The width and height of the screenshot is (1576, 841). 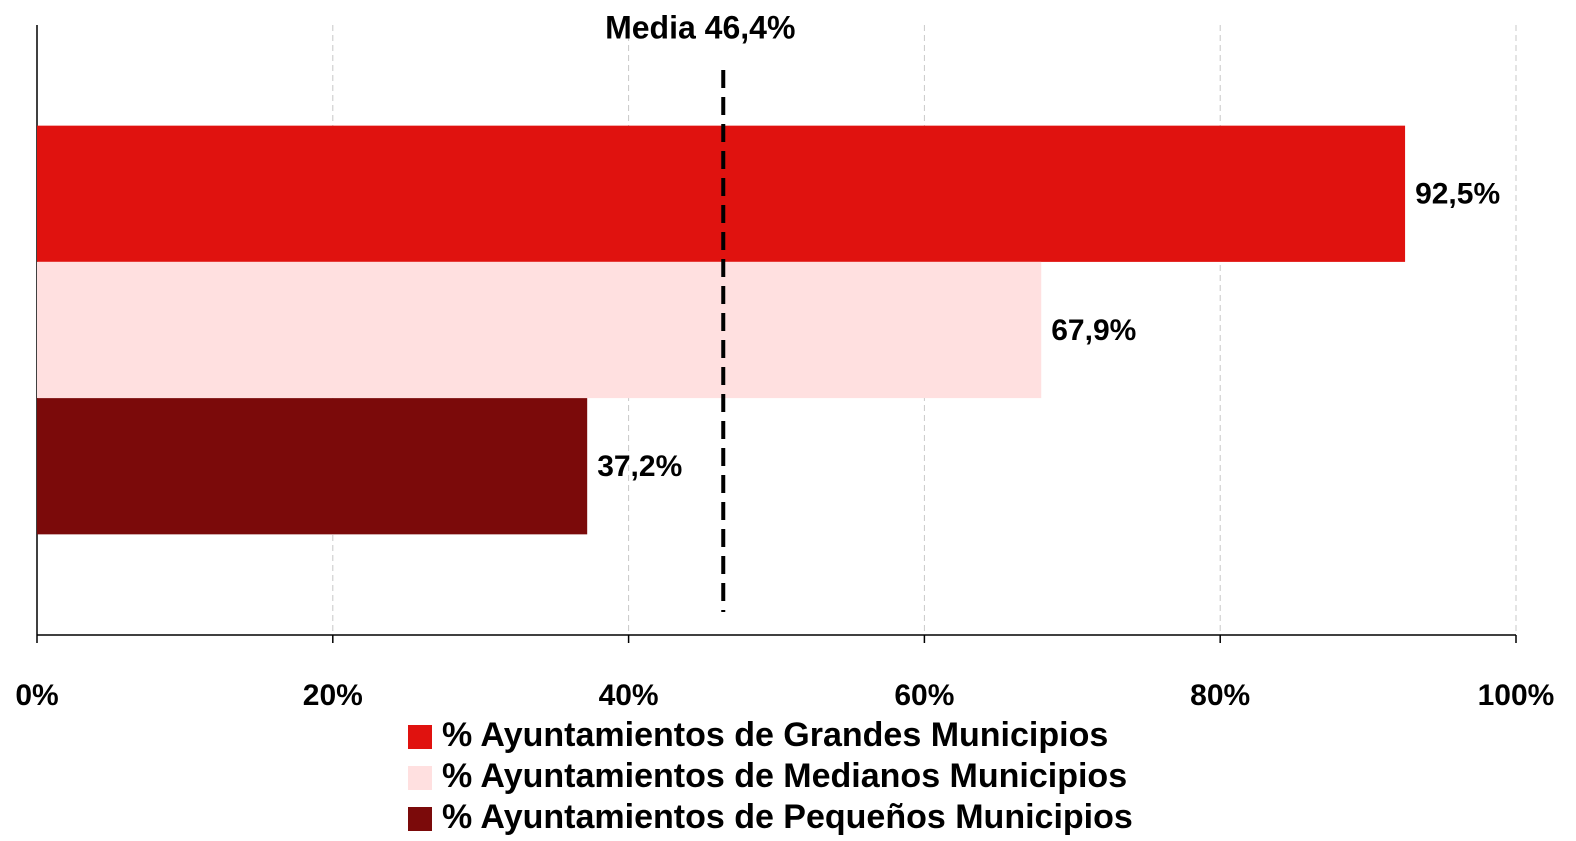 I want to click on x-tick-label: 20%, so click(x=333, y=695).